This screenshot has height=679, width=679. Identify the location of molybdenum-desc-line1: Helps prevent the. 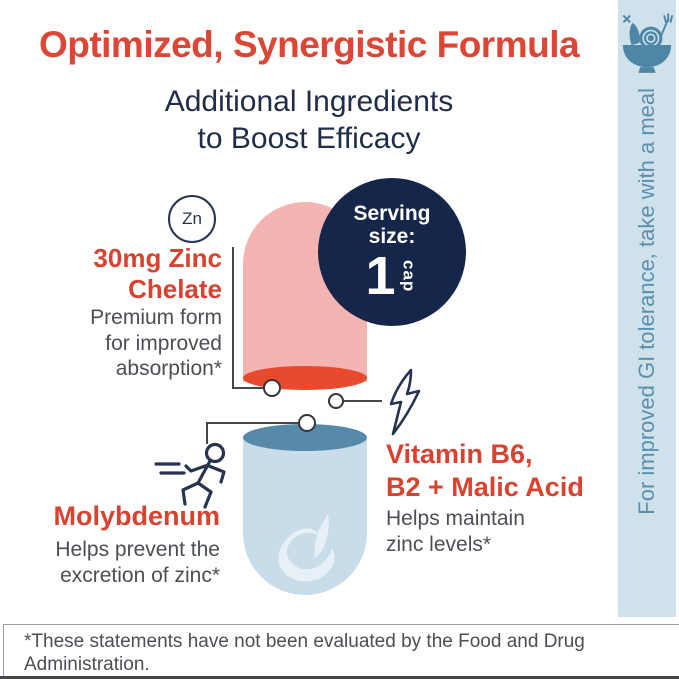
(137, 549).